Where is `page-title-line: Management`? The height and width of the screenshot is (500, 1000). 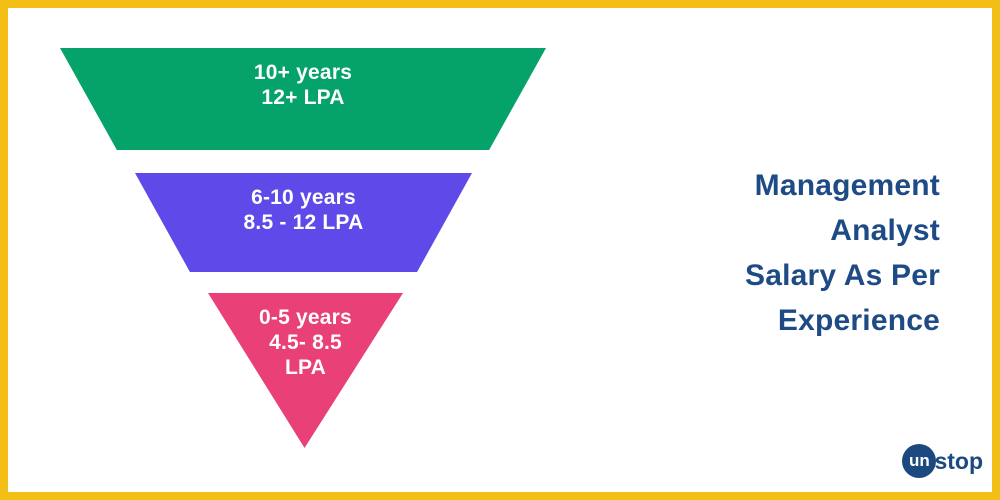
page-title-line: Management is located at coordinates (847, 185).